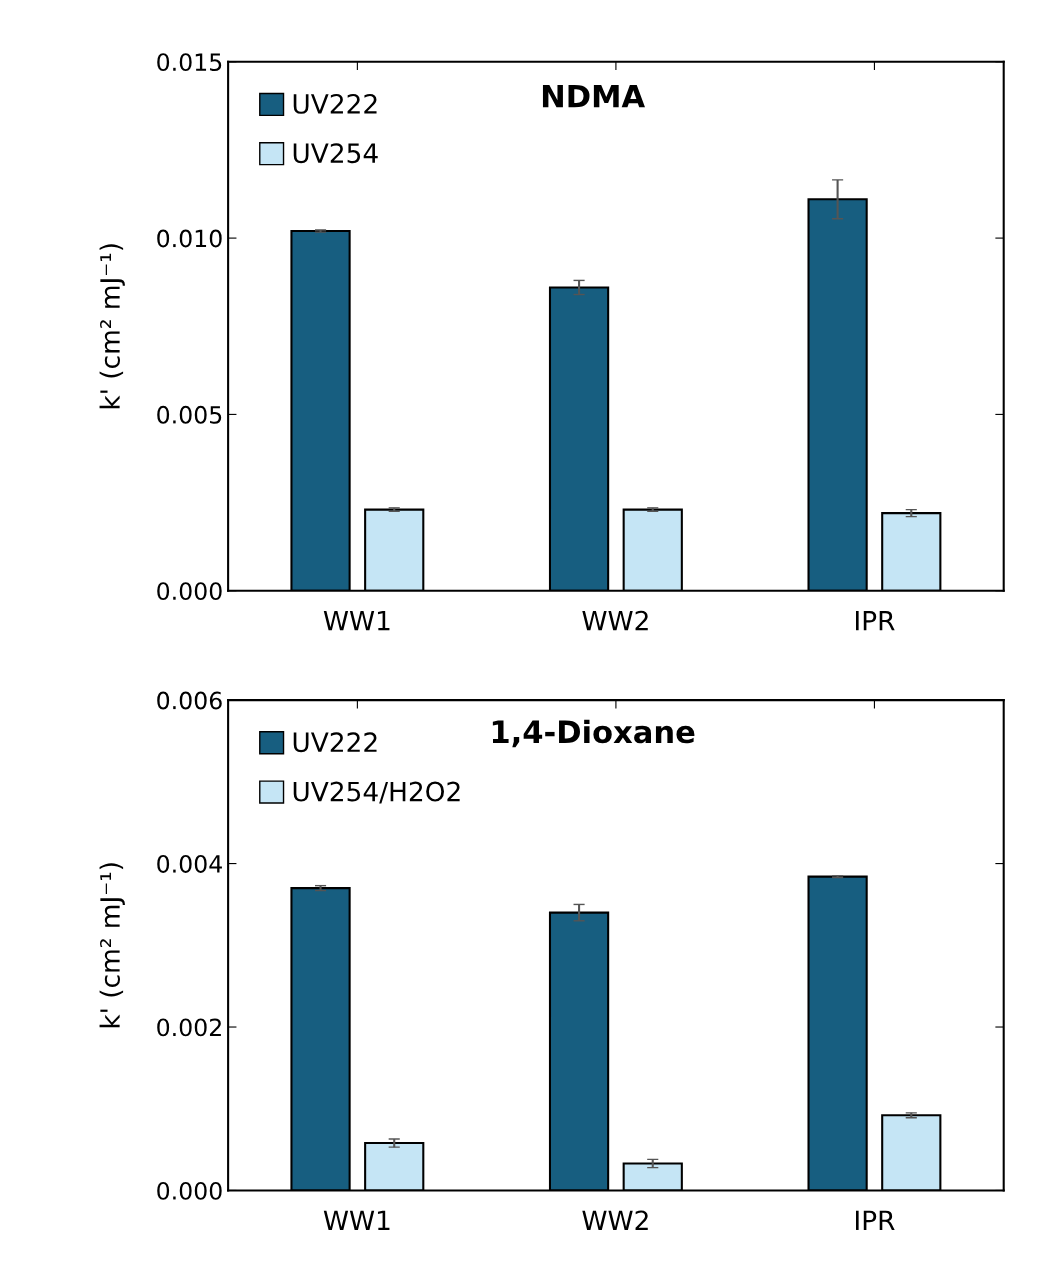 The image size is (1061, 1287). Describe the element at coordinates (189, 864) in the screenshot. I see `y-tick-label: 0.004` at that location.